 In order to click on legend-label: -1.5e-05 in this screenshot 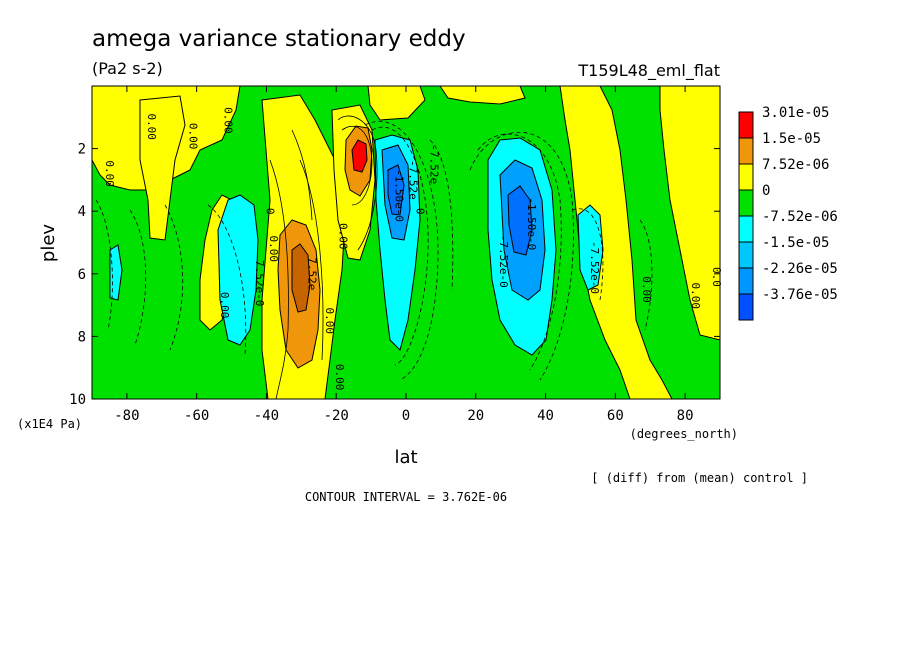, I will do `click(795, 243)`.